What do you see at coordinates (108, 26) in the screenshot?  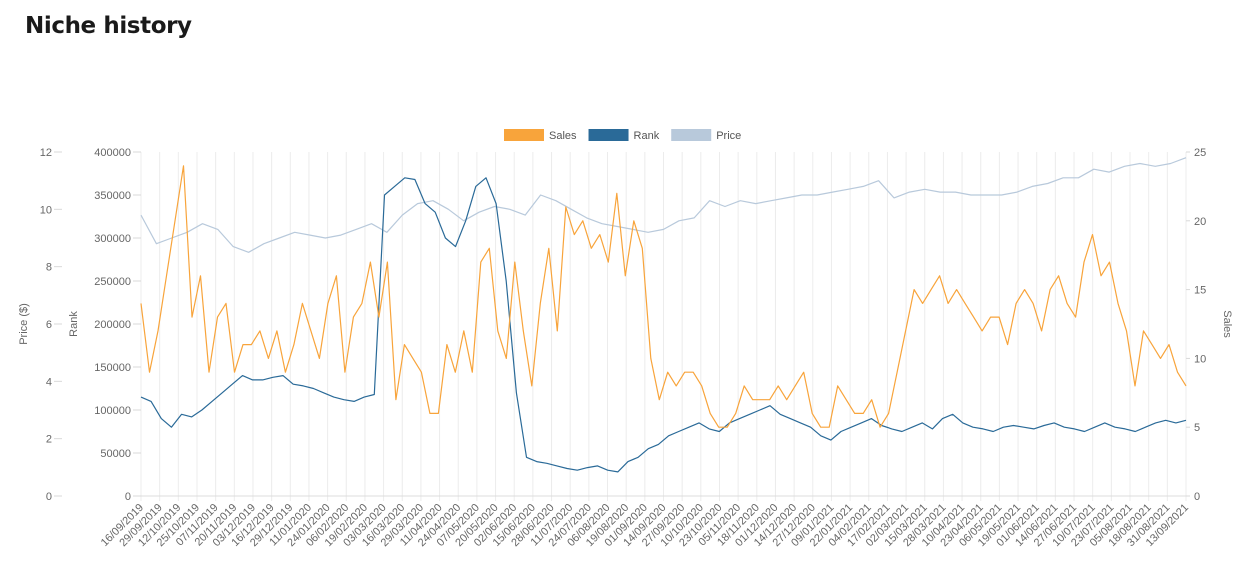 I see `page-title: Niche history` at bounding box center [108, 26].